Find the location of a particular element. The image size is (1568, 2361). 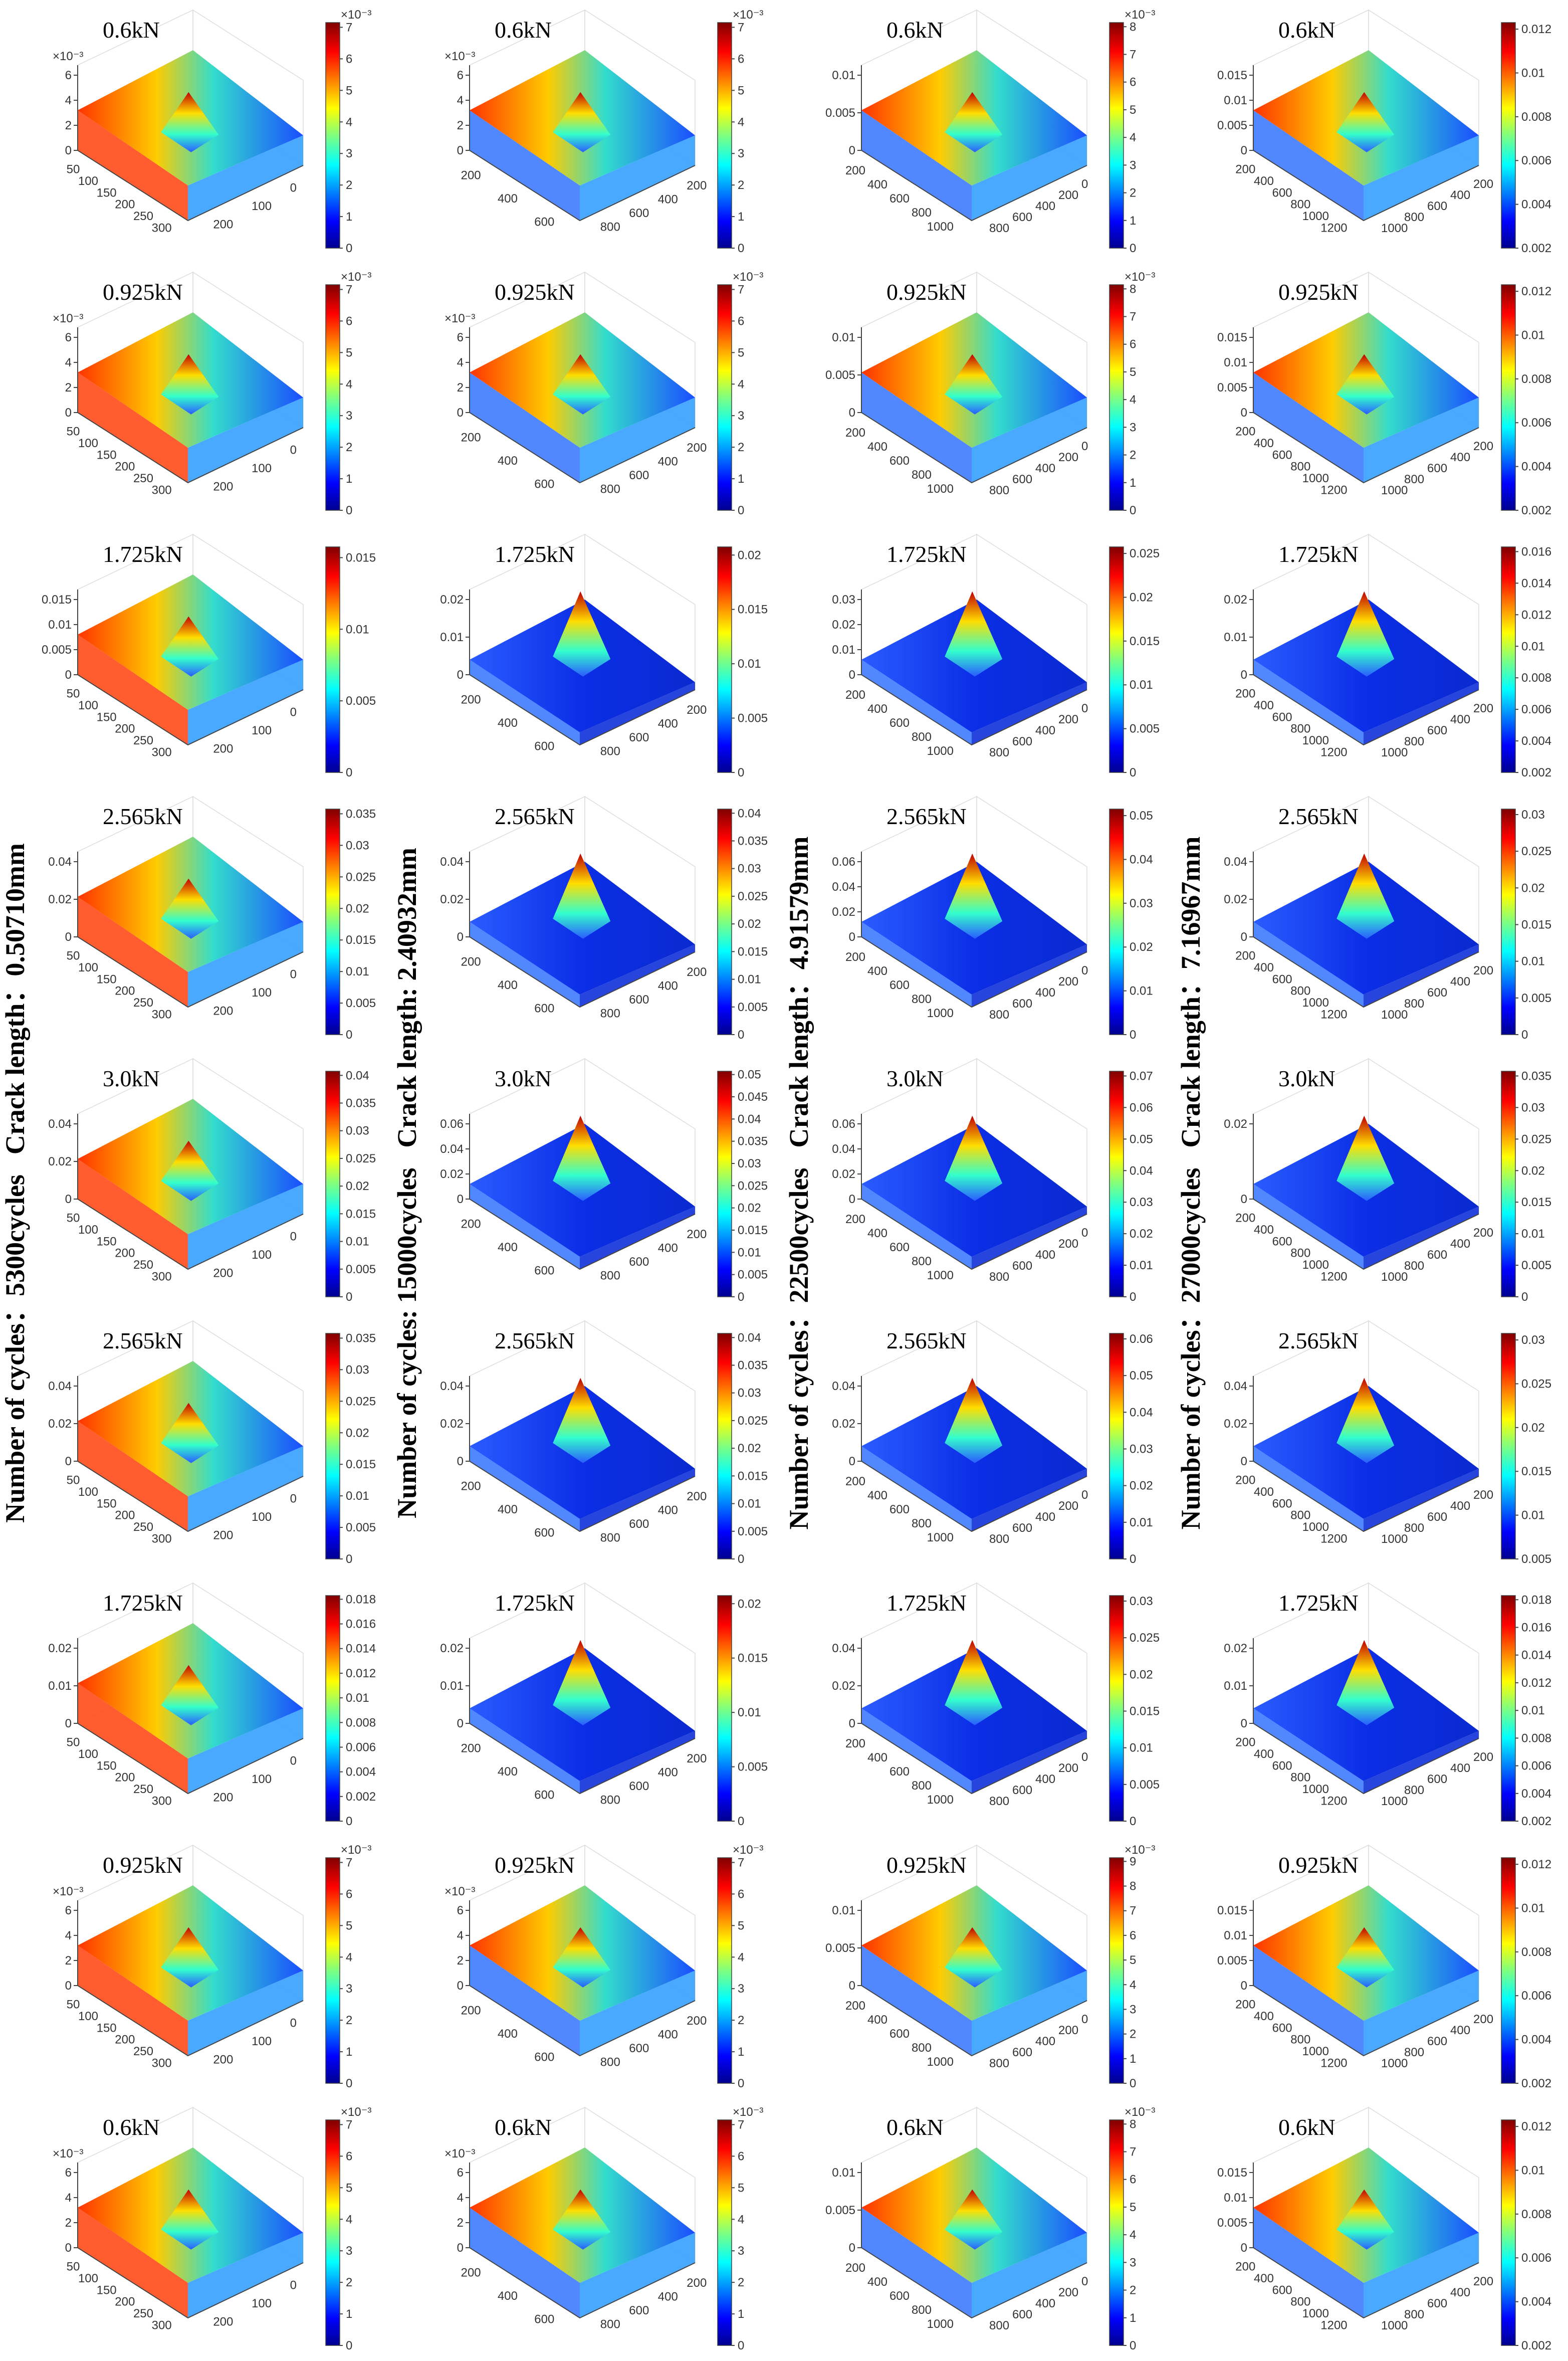

z-tick-label: 0.04 is located at coordinates (60, 862).